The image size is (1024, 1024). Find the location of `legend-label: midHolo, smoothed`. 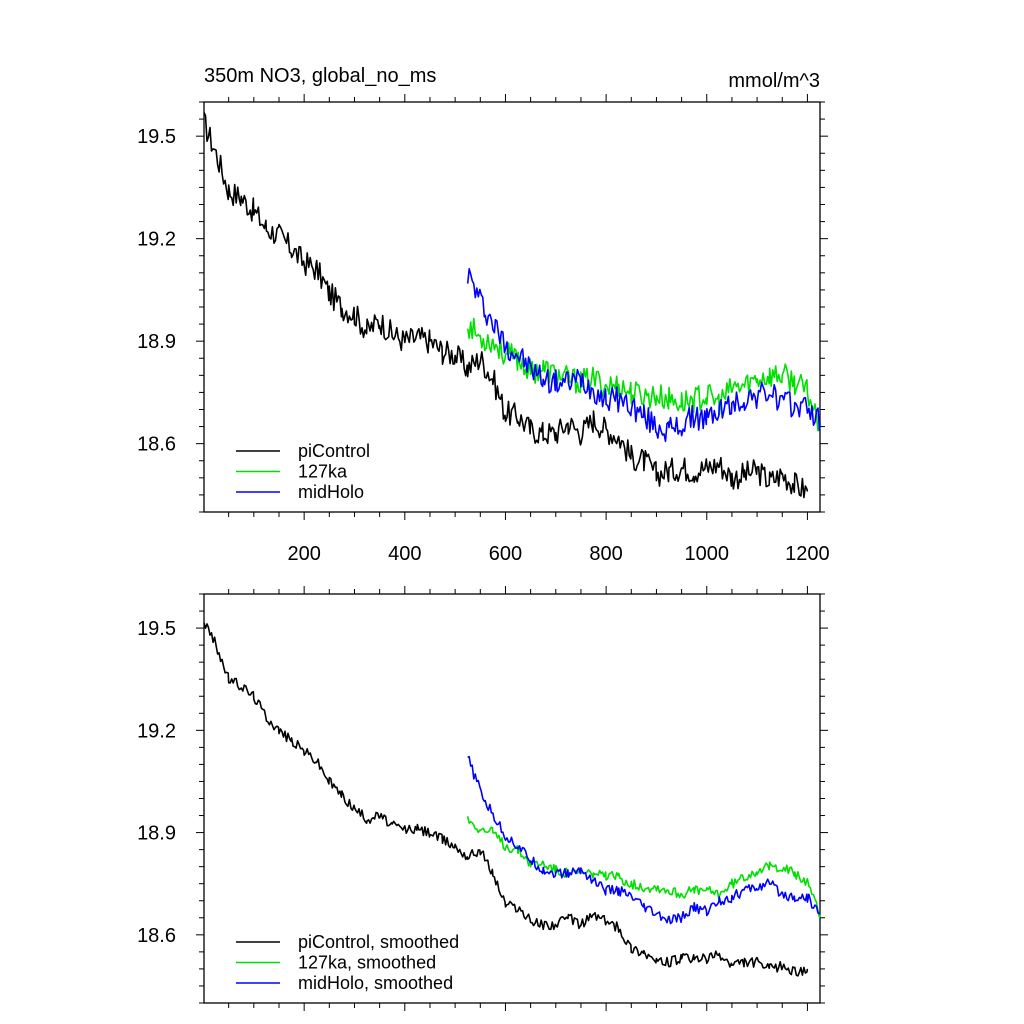

legend-label: midHolo, smoothed is located at coordinates (375, 983).